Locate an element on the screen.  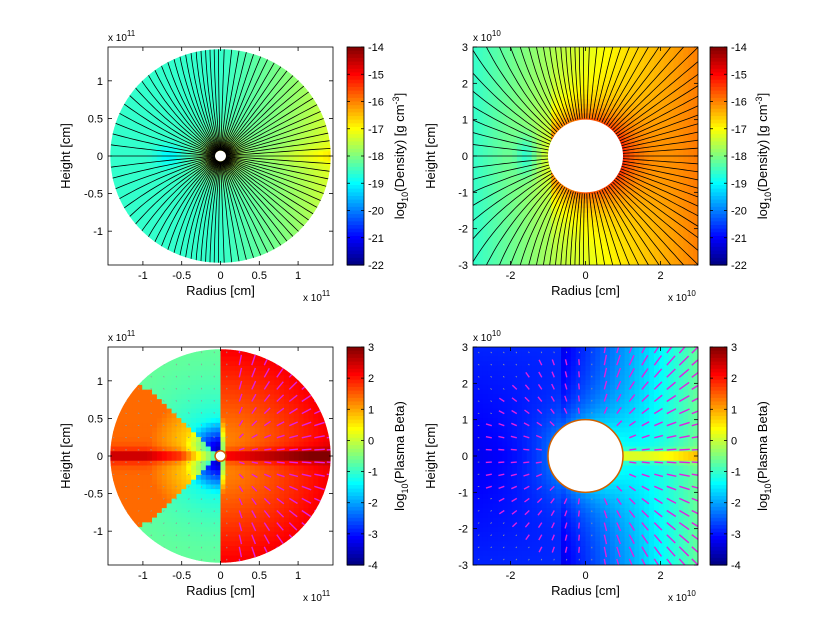
y-tick-label: 2 is located at coordinates (465, 384).